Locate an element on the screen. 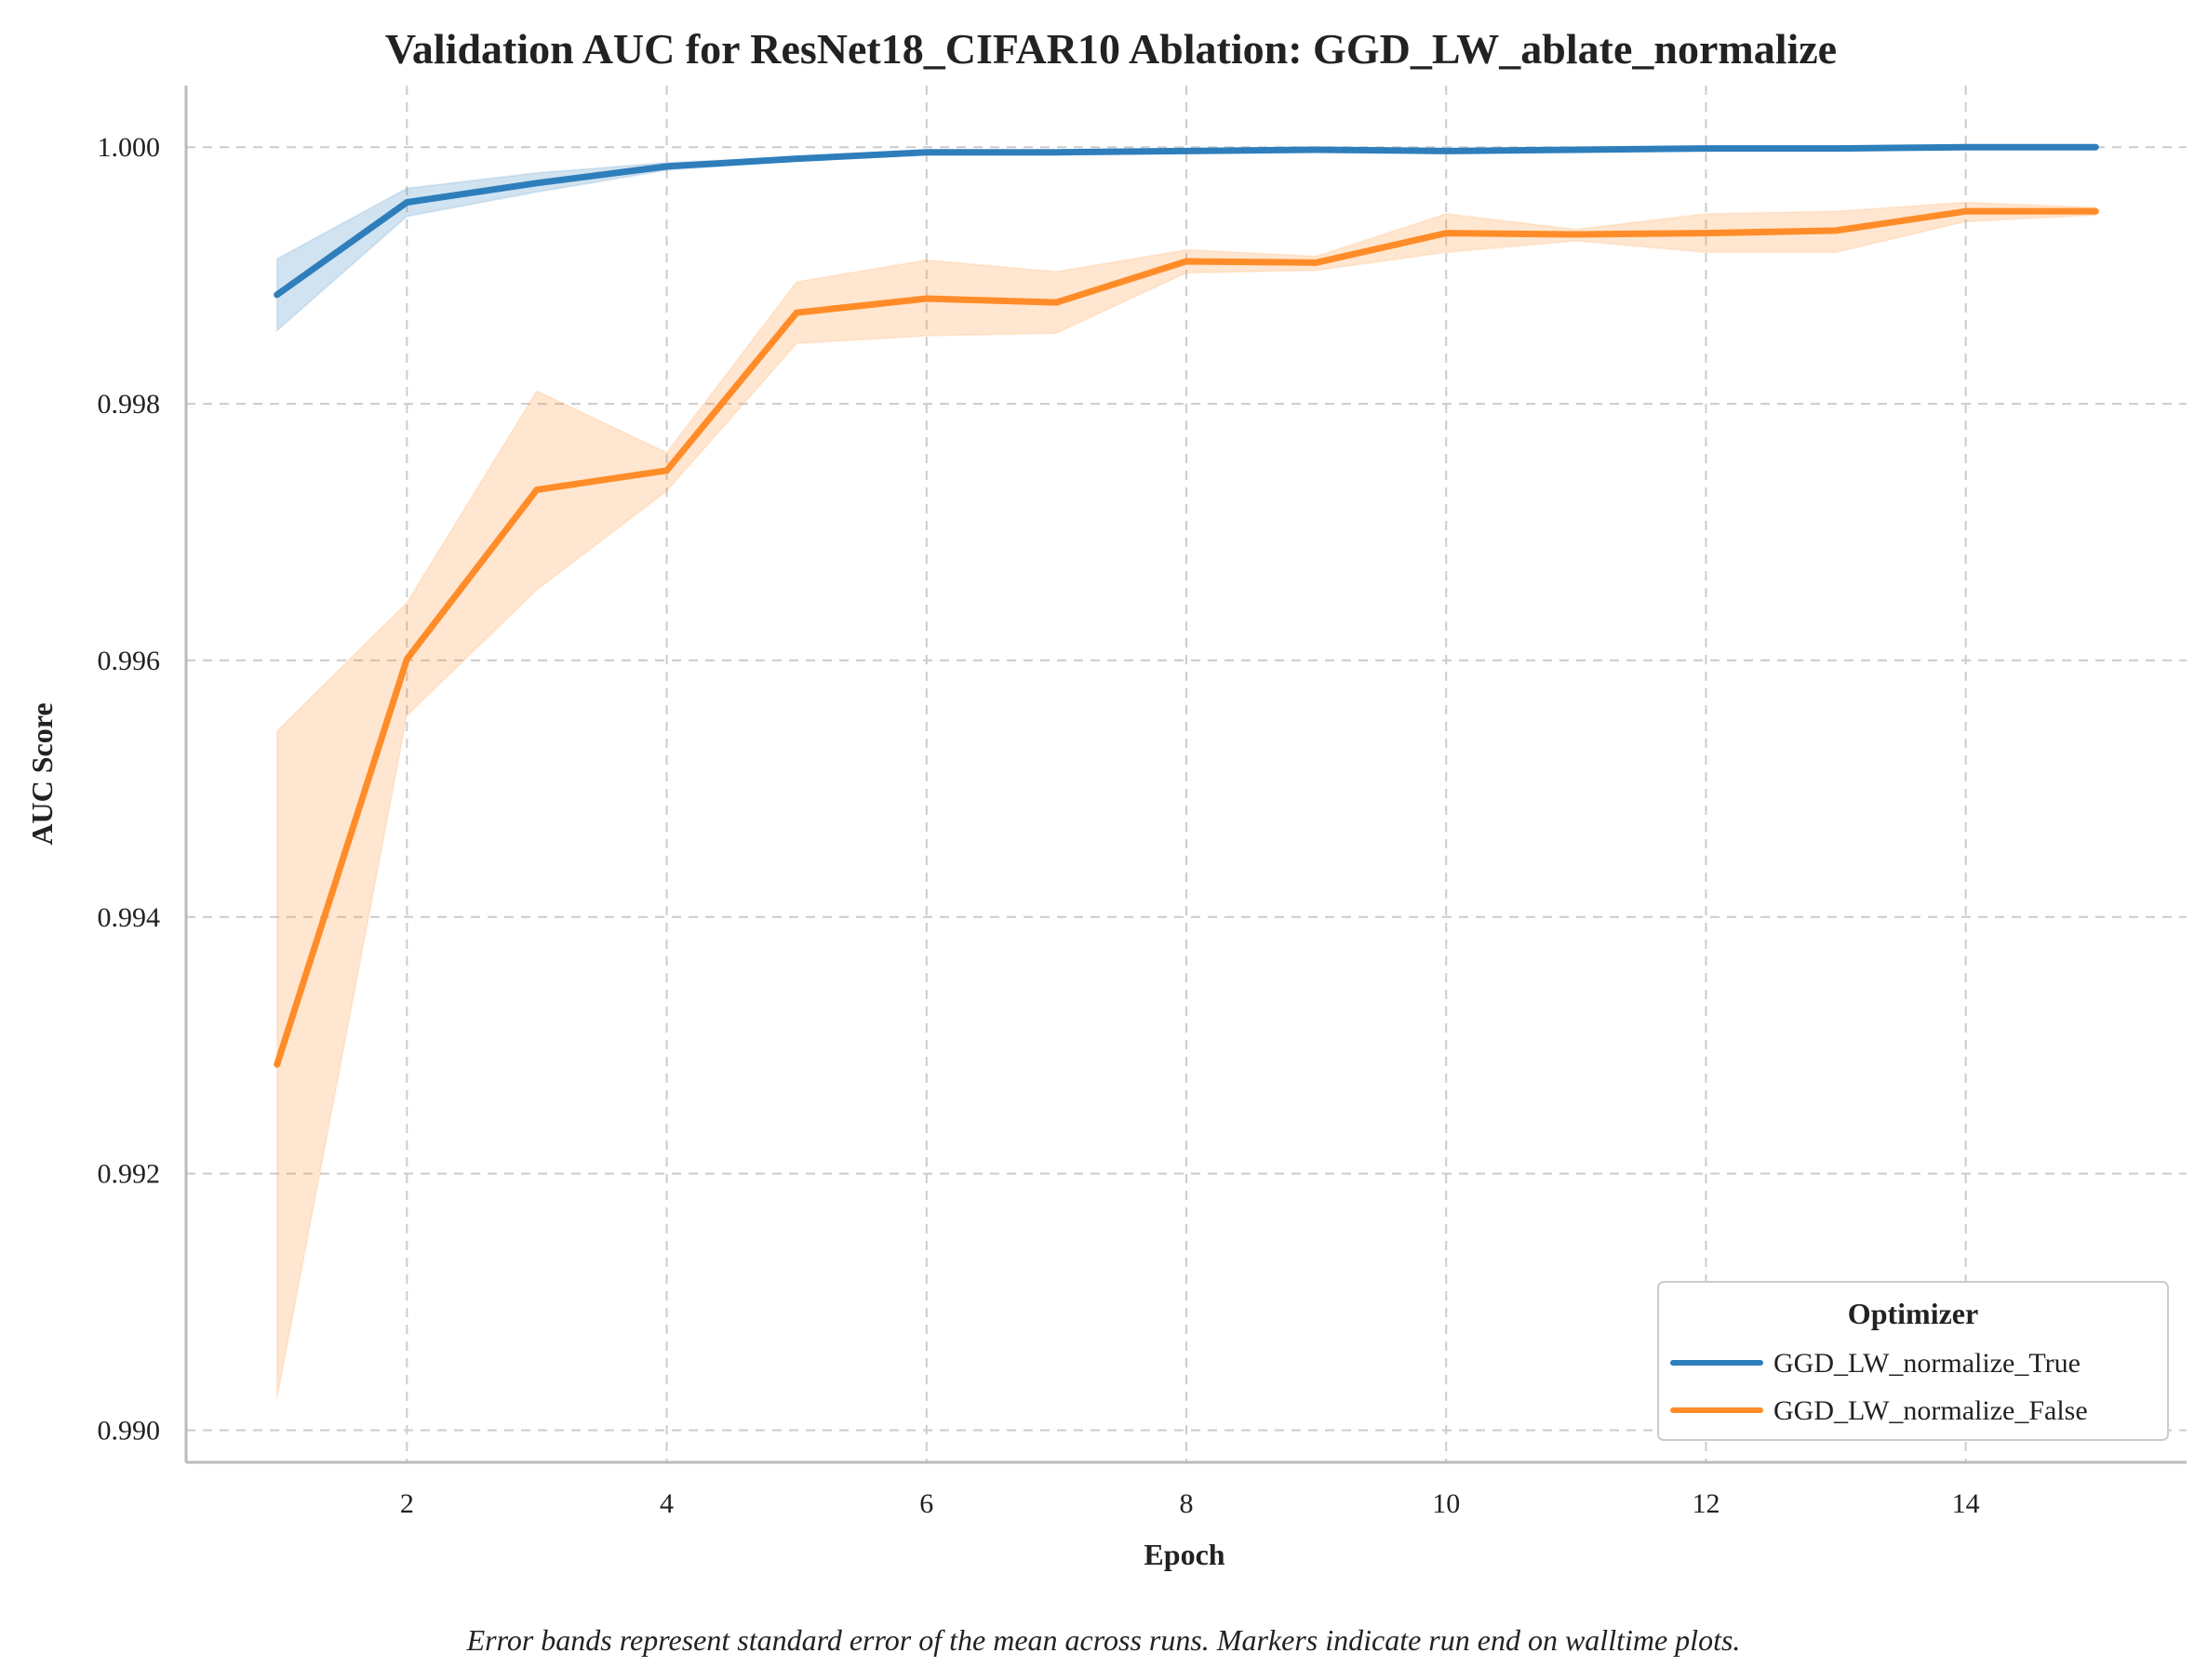 This screenshot has width=2208, height=1680. y-tick-label: 0.992 is located at coordinates (129, 1174).